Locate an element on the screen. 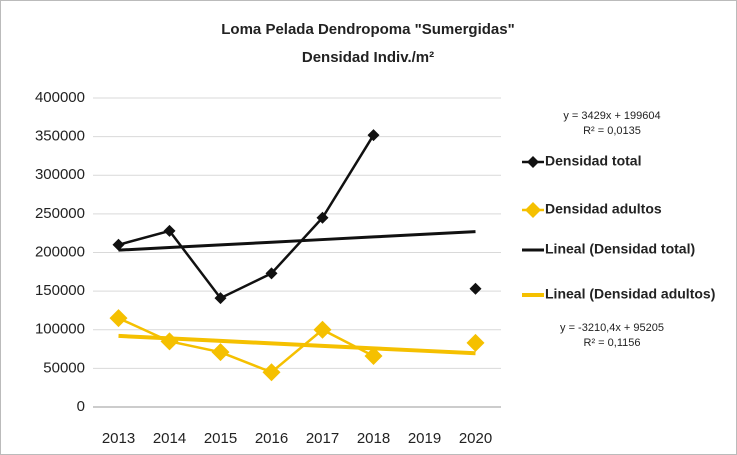 The image size is (737, 455). chart-subtitle: Densidad Indiv./m² is located at coordinates (368, 57).